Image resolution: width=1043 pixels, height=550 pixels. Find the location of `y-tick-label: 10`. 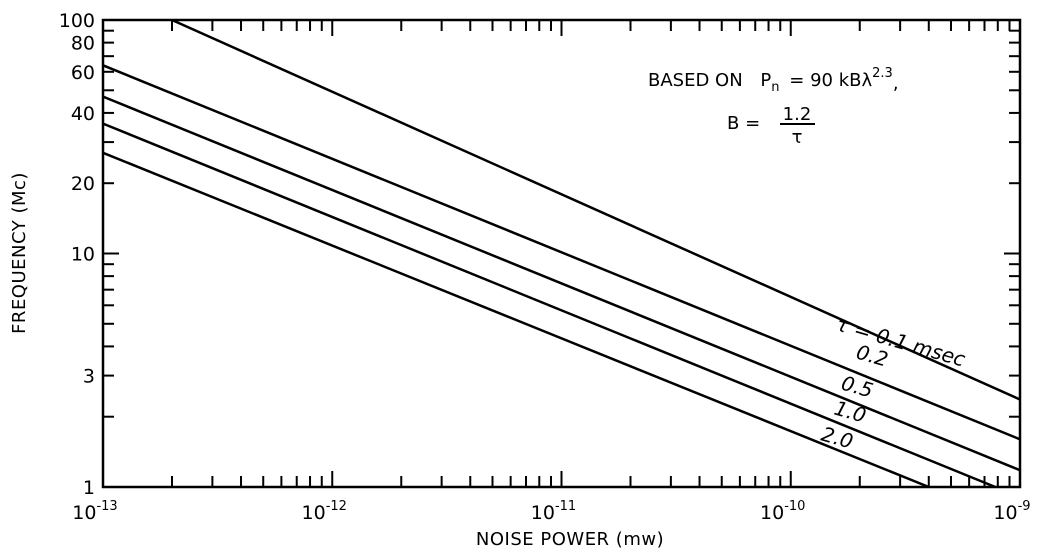

y-tick-label: 10 is located at coordinates (83, 255).